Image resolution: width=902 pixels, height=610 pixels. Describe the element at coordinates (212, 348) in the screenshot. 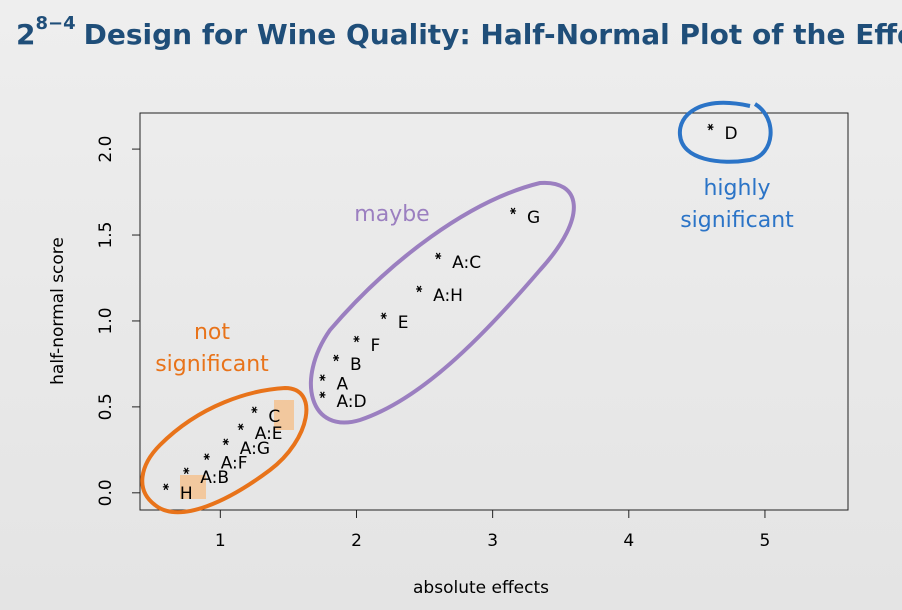

I see `annotation: not significant` at that location.